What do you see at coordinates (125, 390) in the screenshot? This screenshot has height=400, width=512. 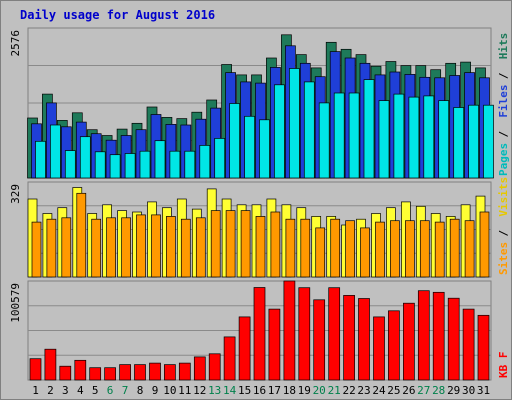 I see `x-tick-day-7: 7` at bounding box center [125, 390].